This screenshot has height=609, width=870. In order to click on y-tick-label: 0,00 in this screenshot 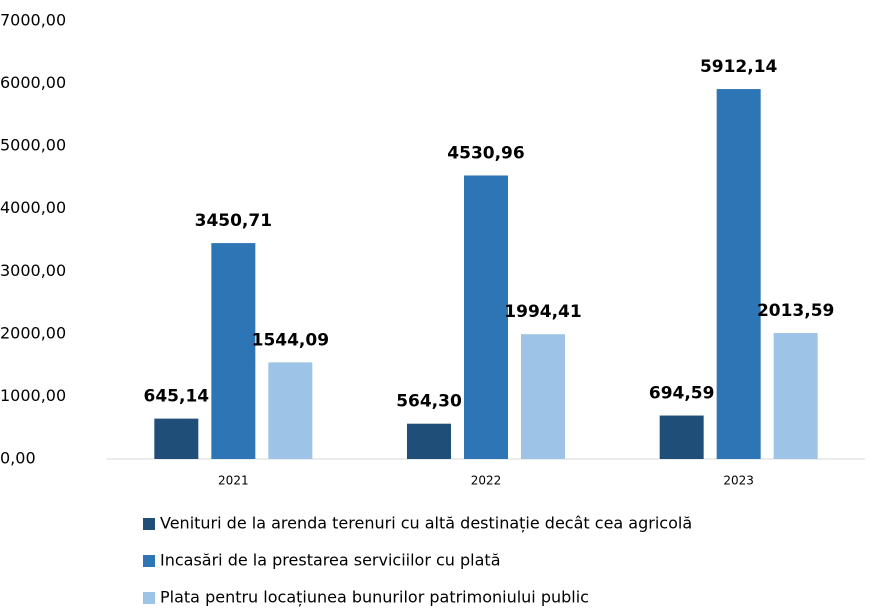, I will do `click(18, 458)`.